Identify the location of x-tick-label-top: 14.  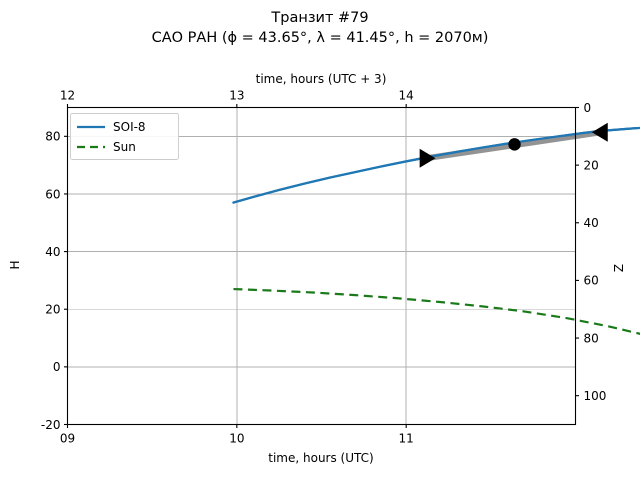
(406, 96).